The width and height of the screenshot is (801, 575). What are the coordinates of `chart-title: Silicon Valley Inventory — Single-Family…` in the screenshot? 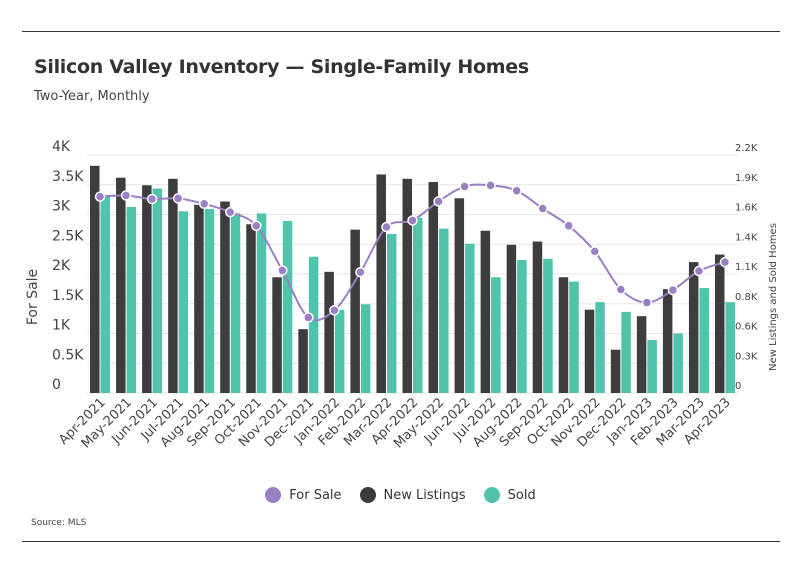 It's located at (281, 67).